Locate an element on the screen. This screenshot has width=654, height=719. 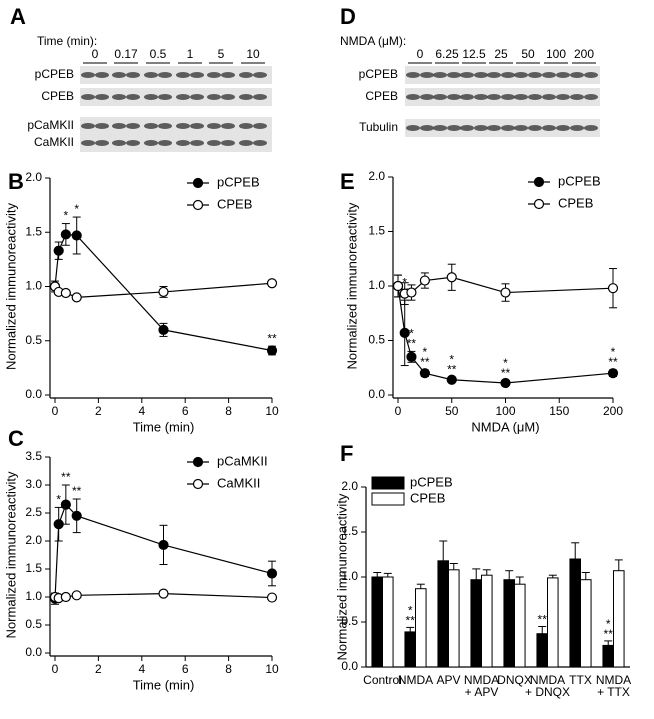
lane-label: 1 is located at coordinates (190, 54).